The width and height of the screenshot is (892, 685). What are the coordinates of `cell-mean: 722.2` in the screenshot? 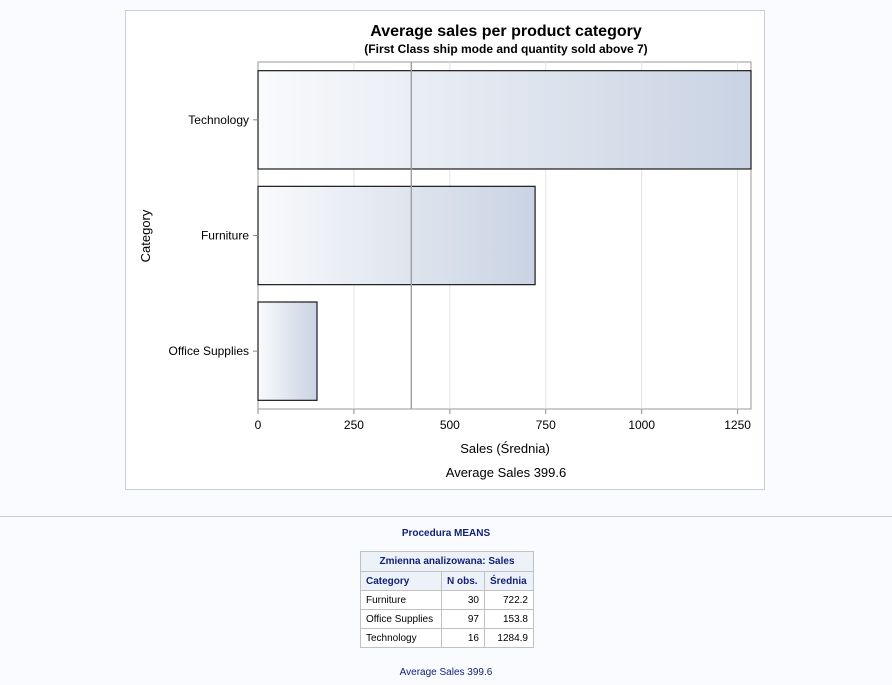 It's located at (509, 600).